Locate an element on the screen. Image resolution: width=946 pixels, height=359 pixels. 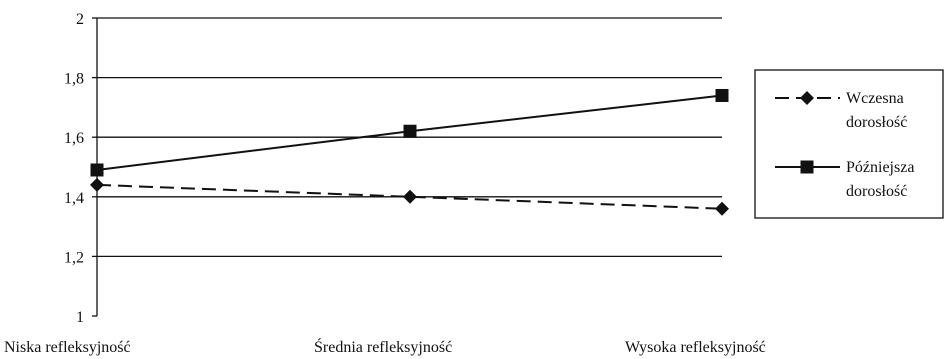
legend-label: Wczesna is located at coordinates (875, 98).